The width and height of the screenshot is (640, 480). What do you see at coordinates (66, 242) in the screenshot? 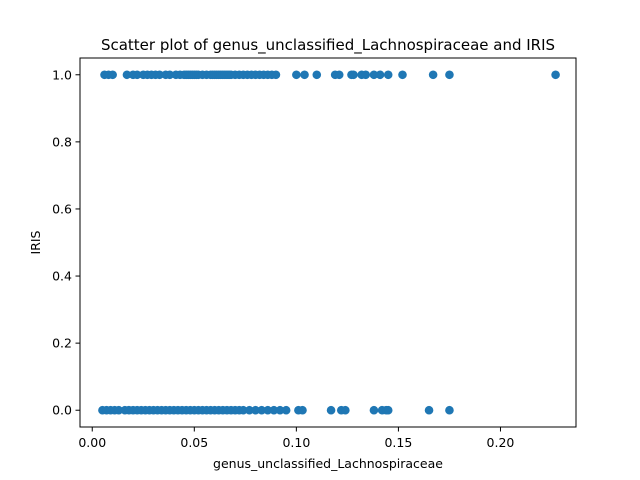
I see `y-axis-ticks: 0.0 0.2 0.4 0.6 0.8 1.0` at bounding box center [66, 242].